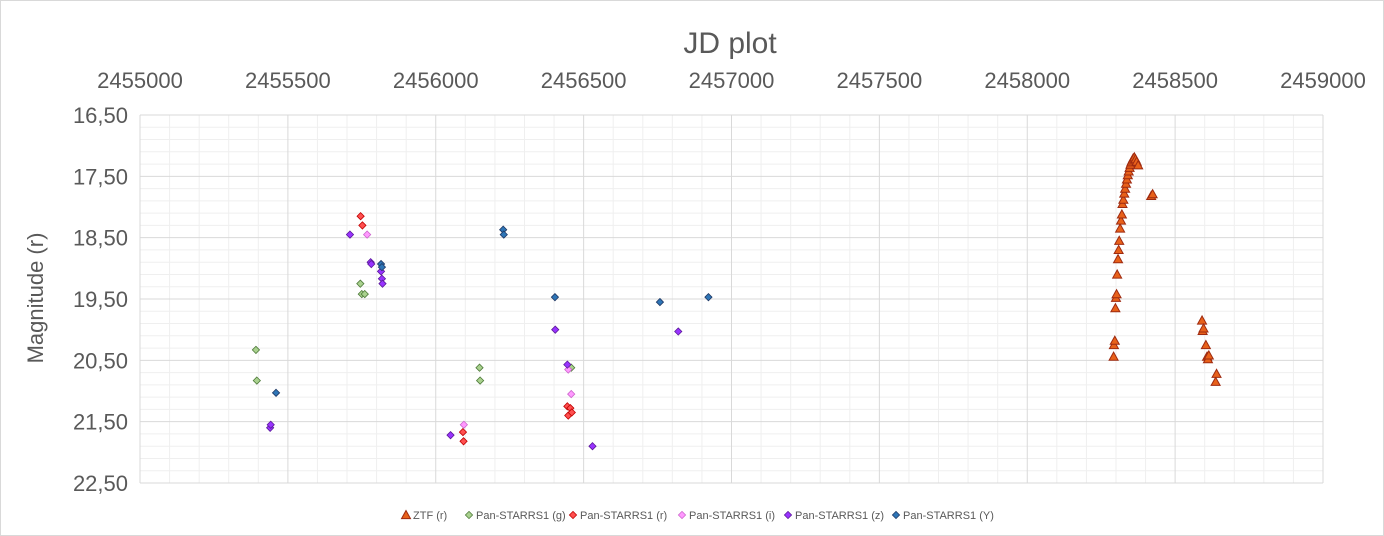 This screenshot has width=1384, height=536. I want to click on x-tick-label: 2457000, so click(732, 80).